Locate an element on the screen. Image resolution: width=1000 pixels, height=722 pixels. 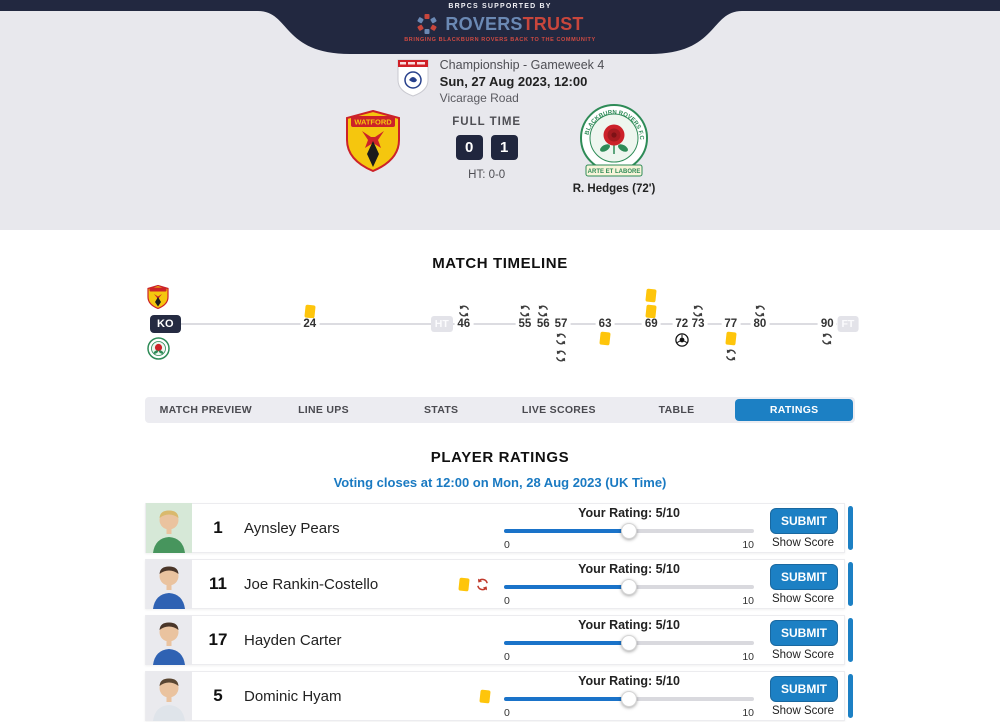
timeline-minute-label: 24 is located at coordinates (310, 324).